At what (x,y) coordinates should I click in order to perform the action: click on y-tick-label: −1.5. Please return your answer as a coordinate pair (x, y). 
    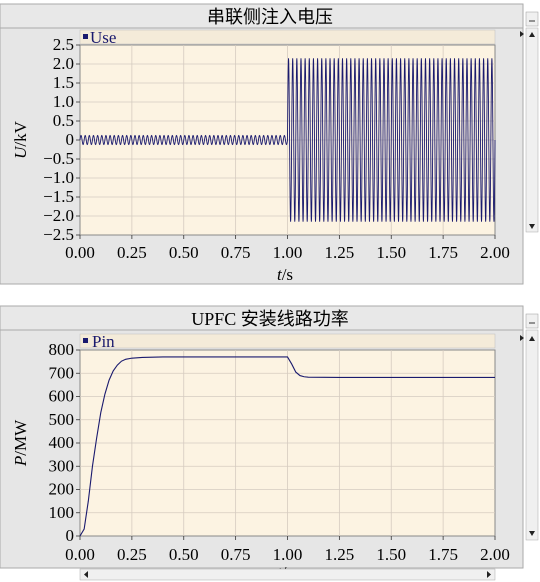
    Looking at the image, I should click on (58, 196).